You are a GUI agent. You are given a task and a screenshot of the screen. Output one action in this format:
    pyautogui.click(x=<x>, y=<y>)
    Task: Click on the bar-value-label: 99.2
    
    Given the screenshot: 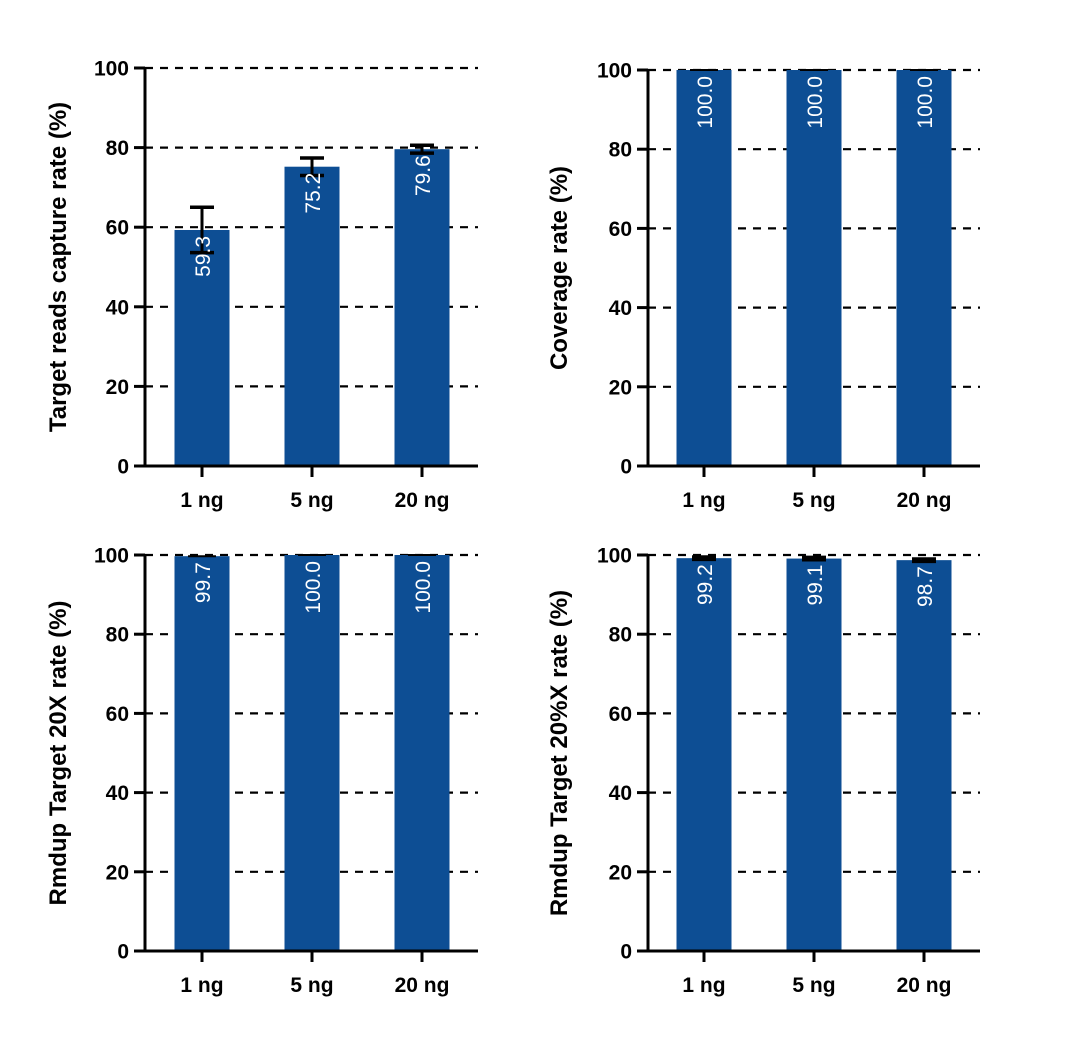 What is the action you would take?
    pyautogui.click(x=705, y=584)
    